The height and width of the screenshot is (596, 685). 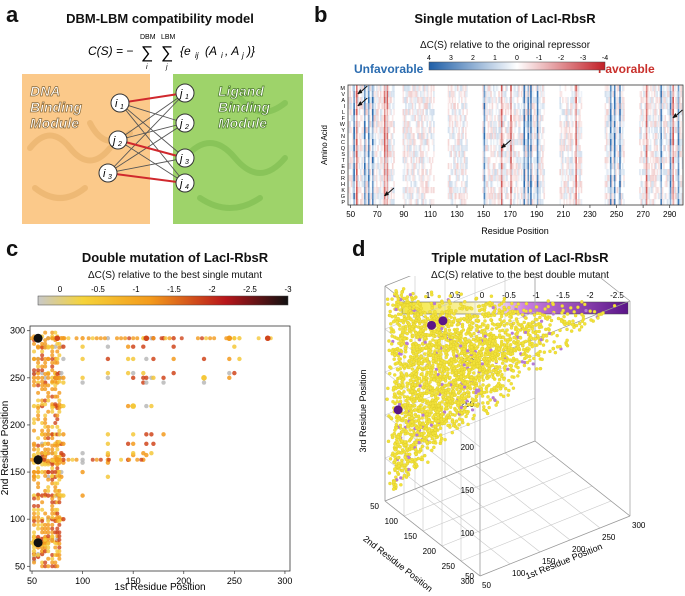 I want to click on d-x-tick-label: 300, so click(x=639, y=525).